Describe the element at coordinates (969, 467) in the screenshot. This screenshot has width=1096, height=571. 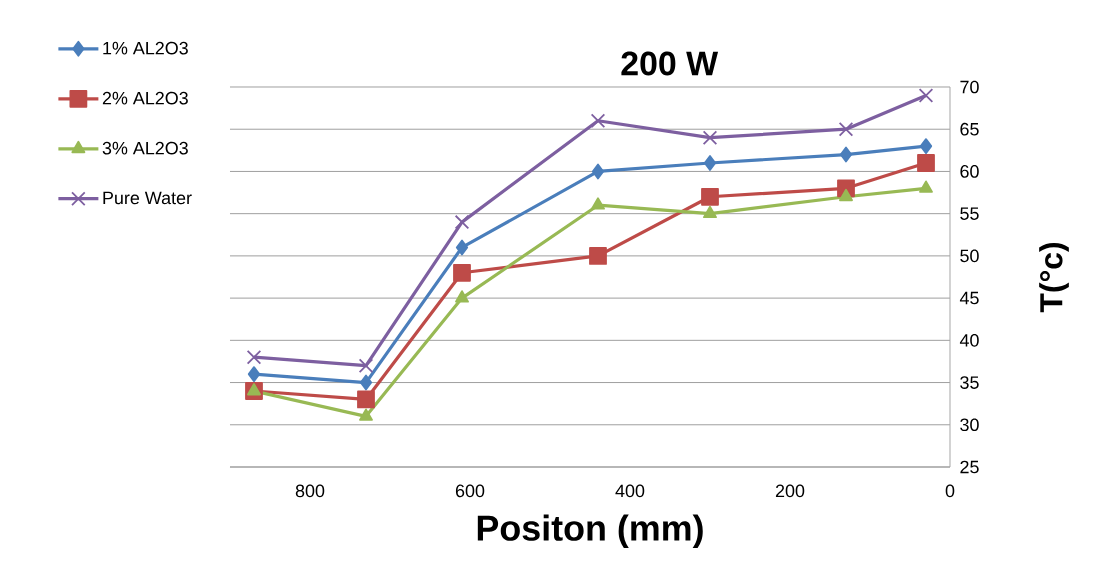
I see `y-tick-label: 25` at that location.